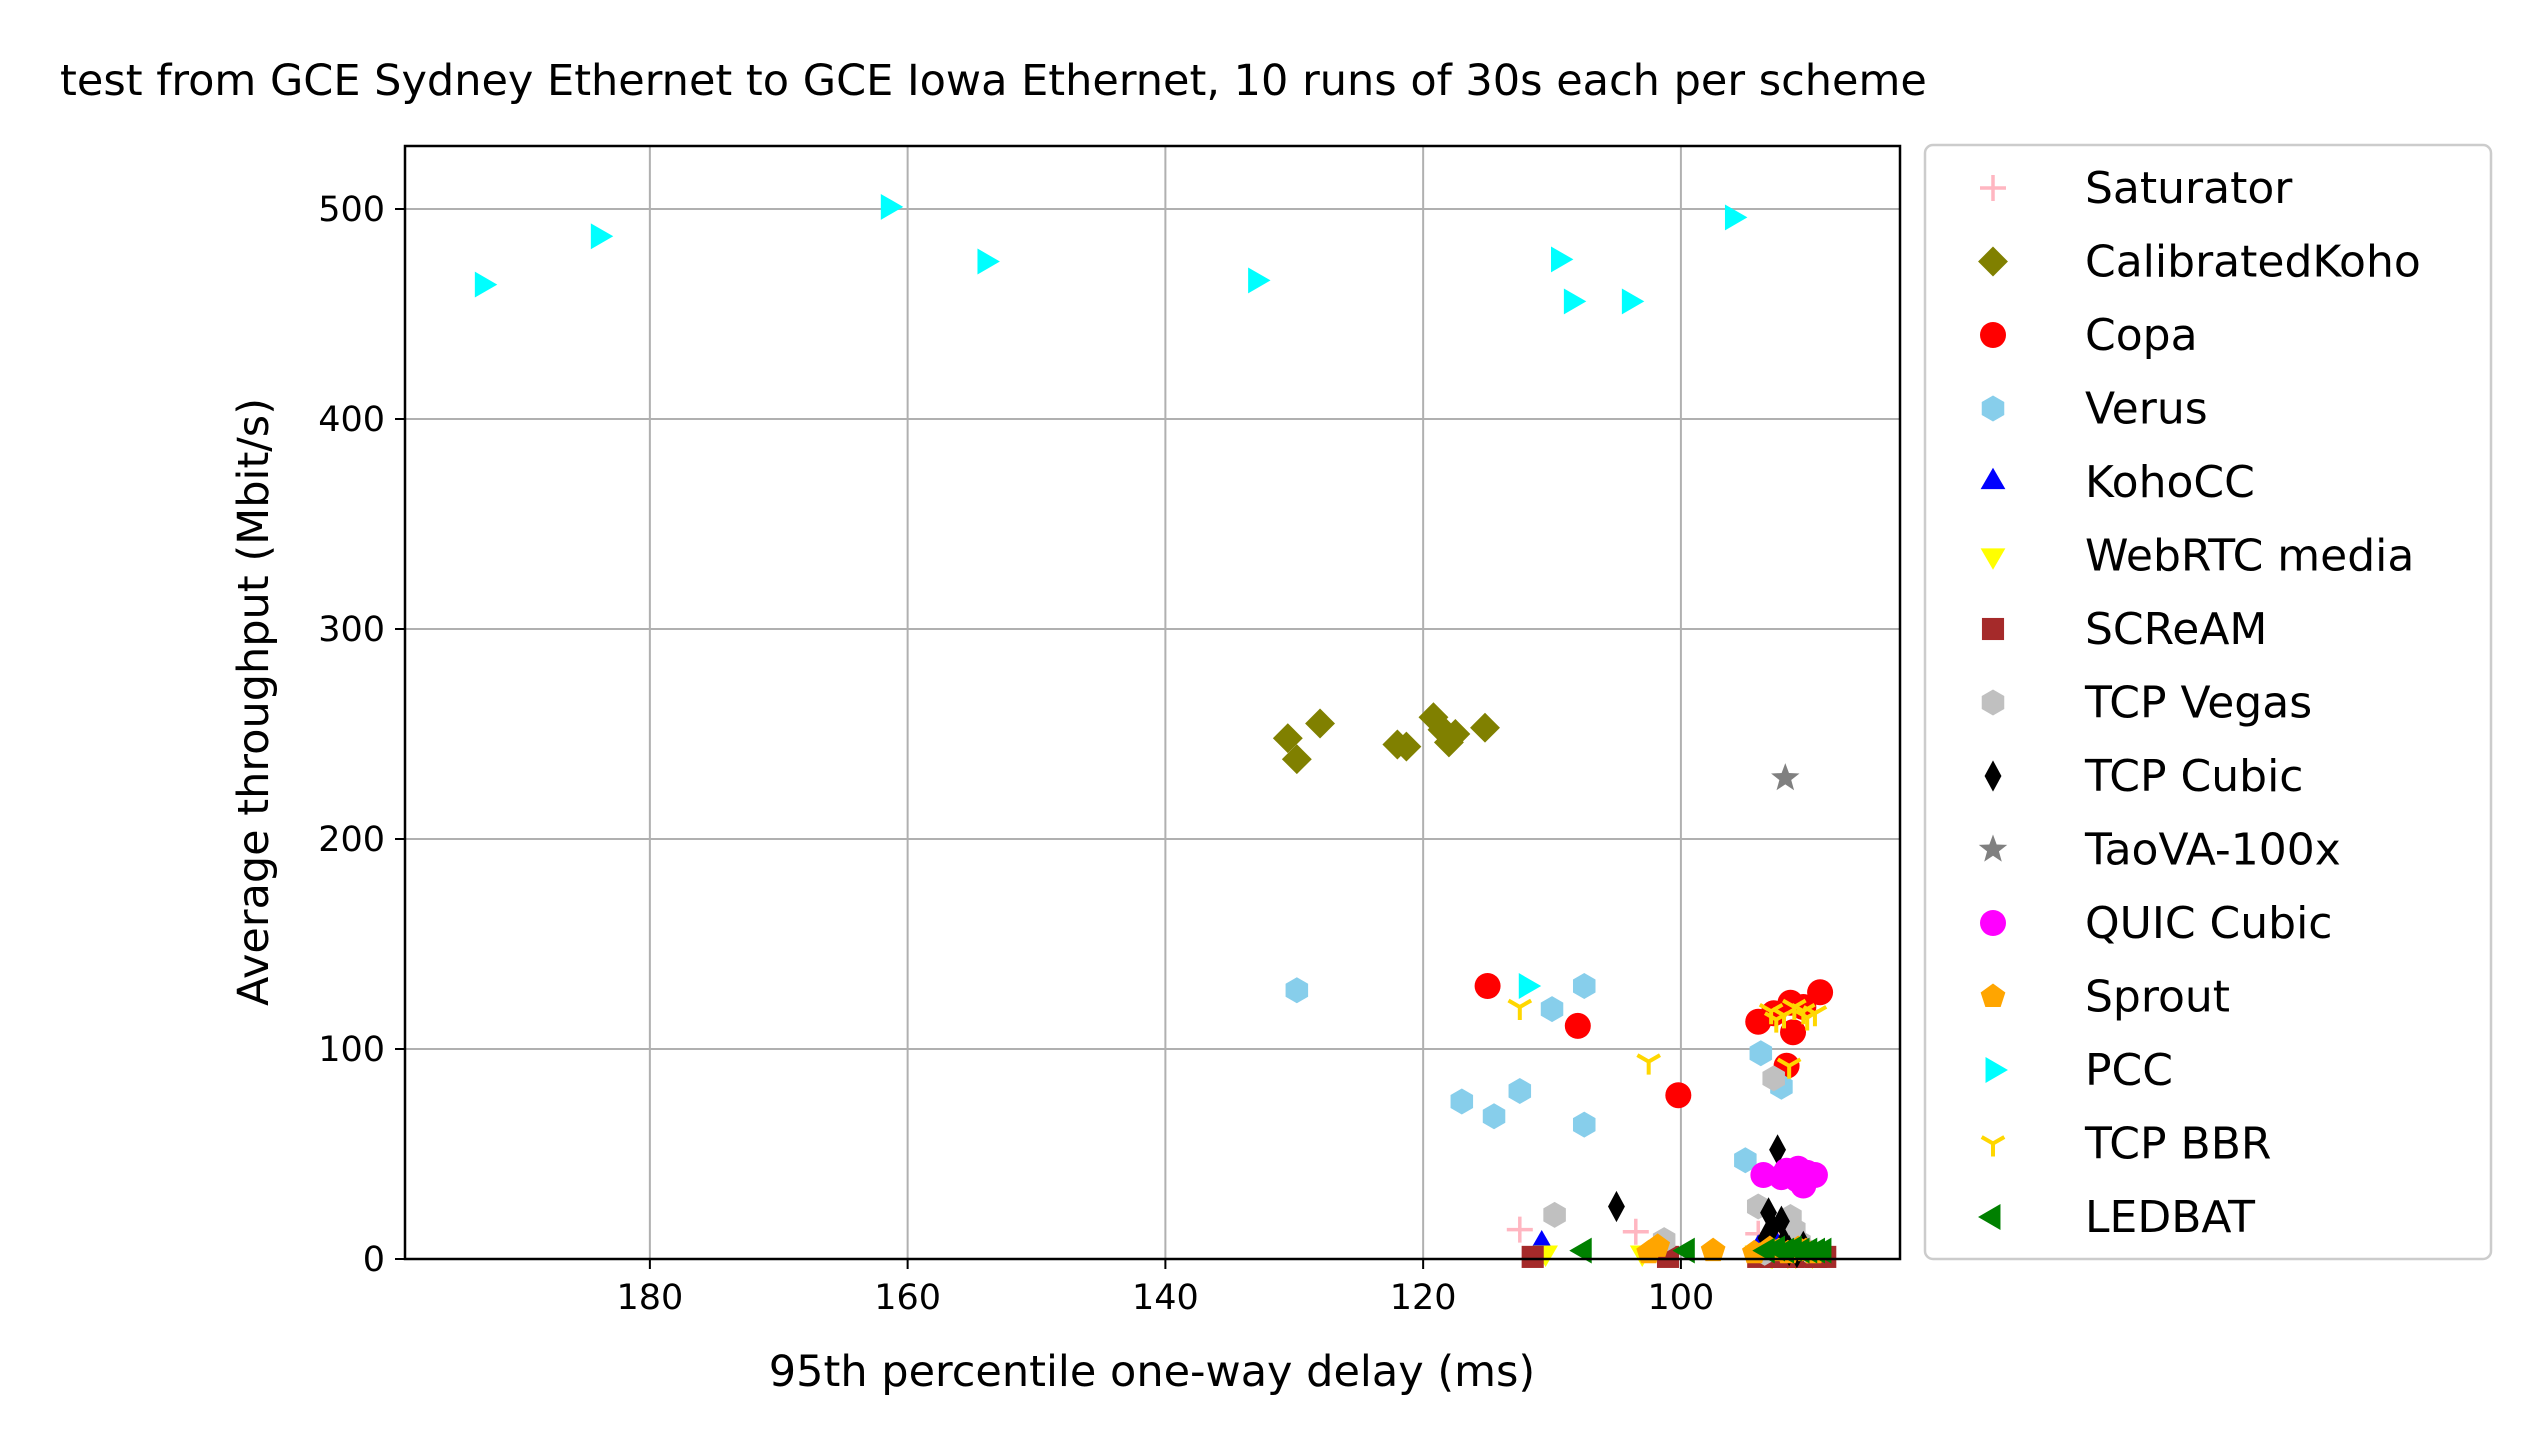  I want to click on y-tick-label: 400, so click(351, 420).